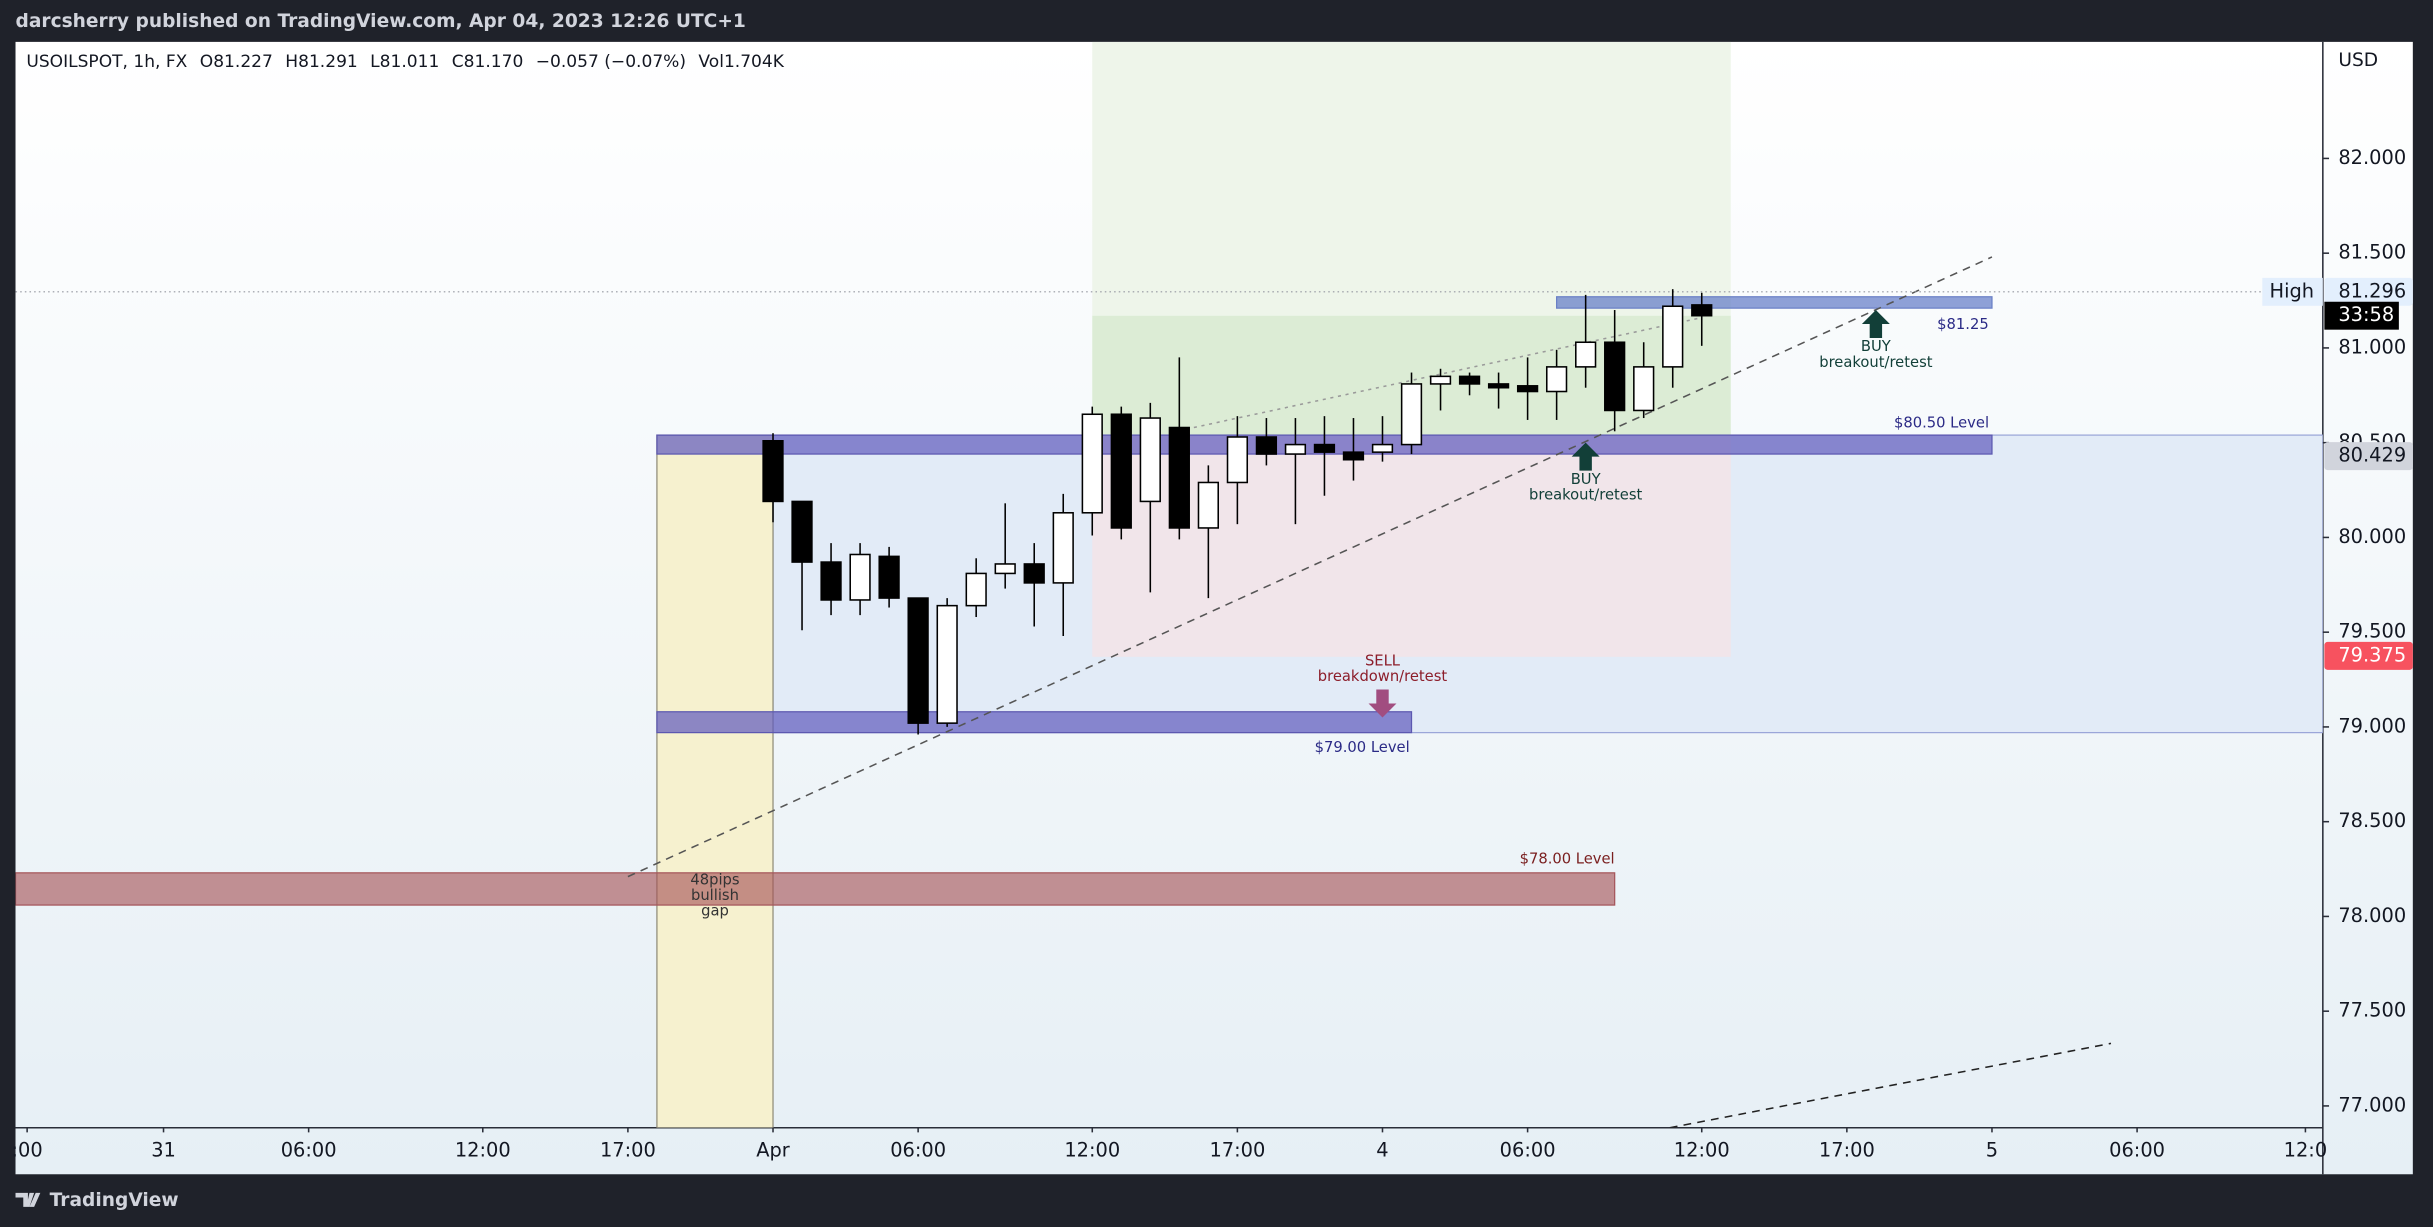  What do you see at coordinates (1383, 676) in the screenshot?
I see `annotation-text: breakdown/retest` at bounding box center [1383, 676].